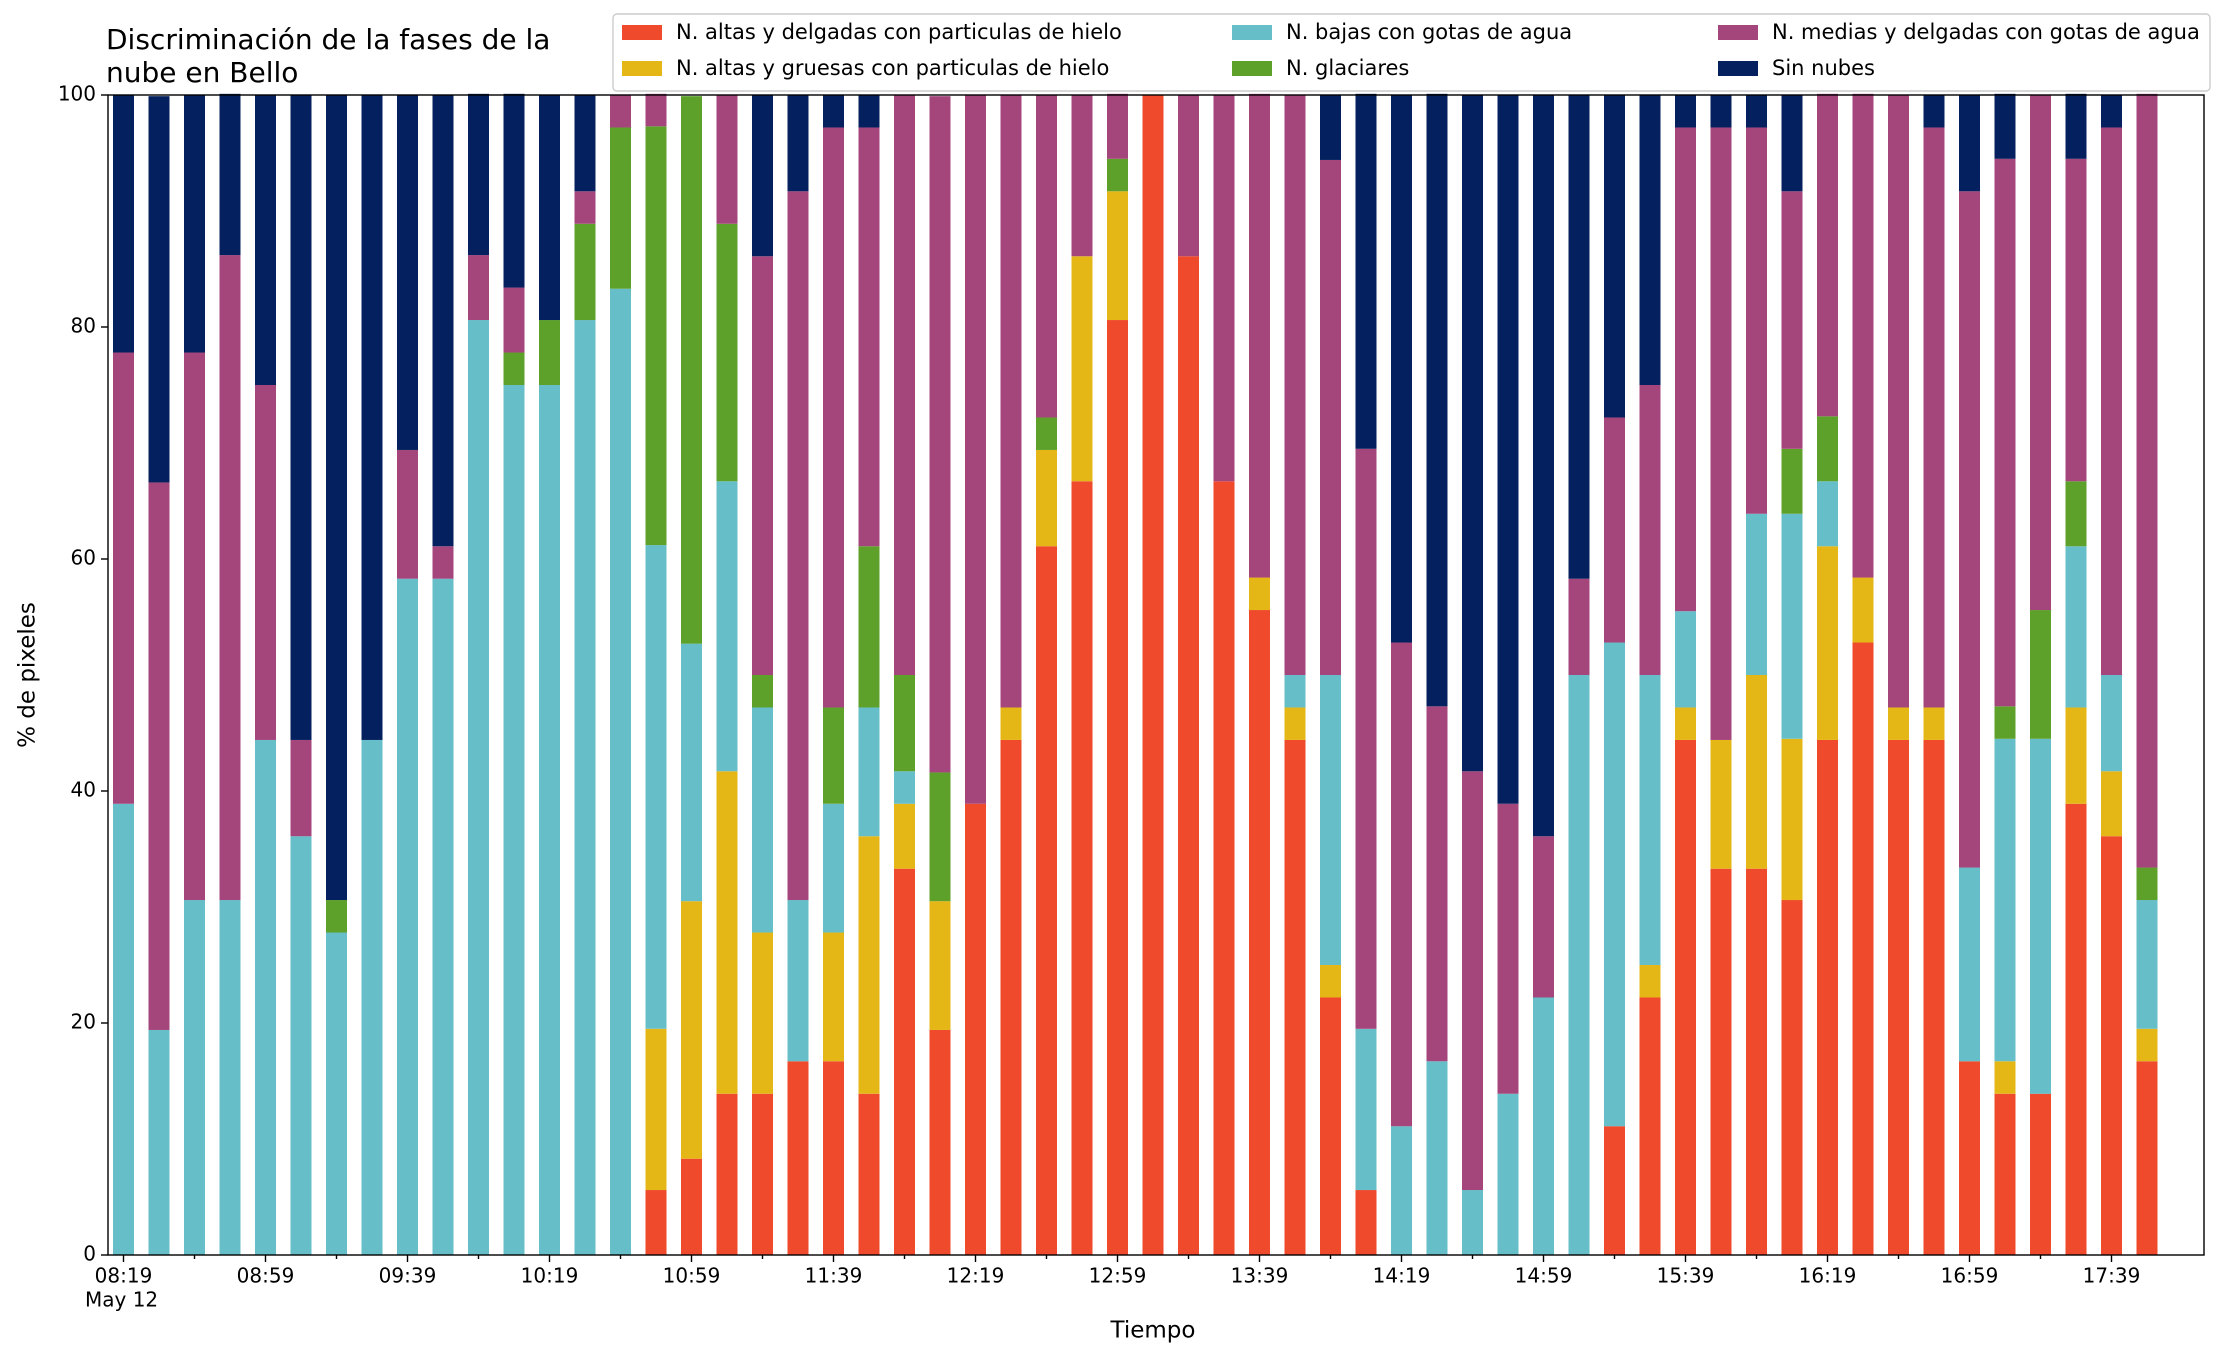 This screenshot has height=1355, width=2216. What do you see at coordinates (1411, 52) in the screenshot?
I see `legend-box` at bounding box center [1411, 52].